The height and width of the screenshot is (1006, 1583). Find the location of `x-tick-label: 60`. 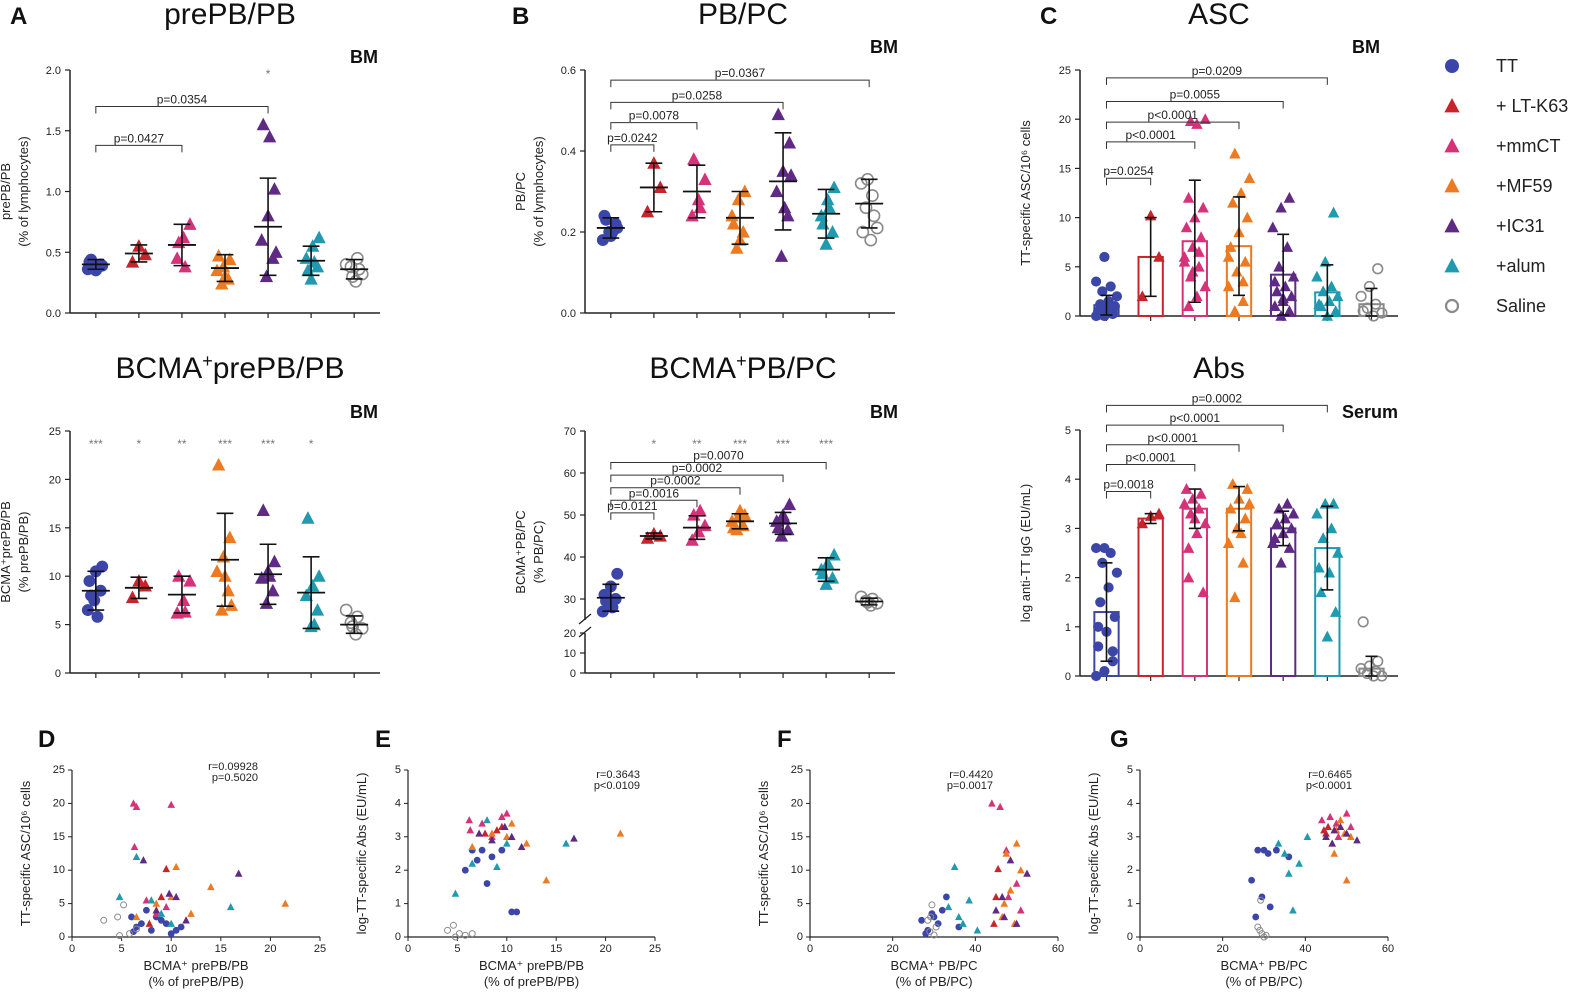

x-tick-label: 60 is located at coordinates (1388, 949).